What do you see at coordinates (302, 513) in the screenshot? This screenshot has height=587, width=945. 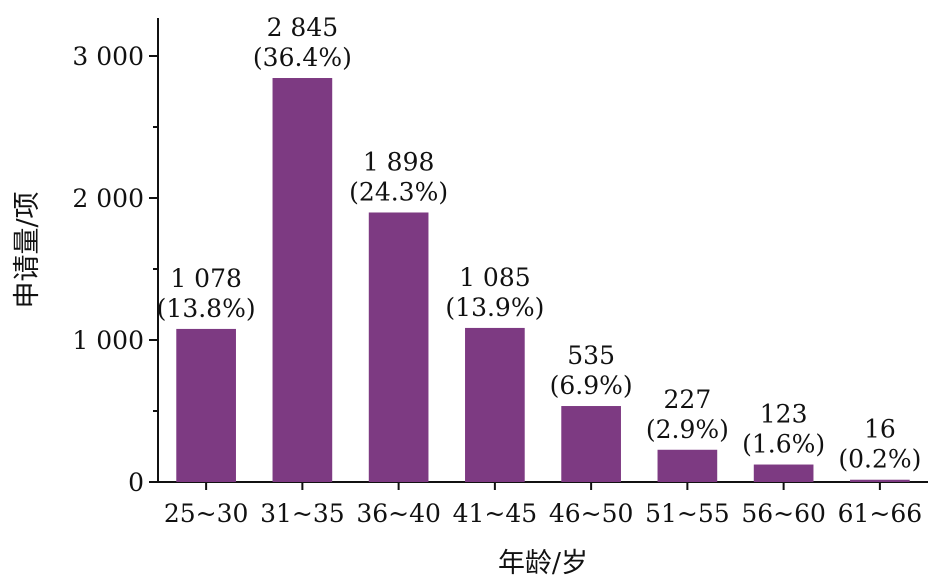 I see `x-tick-label: 31~35` at bounding box center [302, 513].